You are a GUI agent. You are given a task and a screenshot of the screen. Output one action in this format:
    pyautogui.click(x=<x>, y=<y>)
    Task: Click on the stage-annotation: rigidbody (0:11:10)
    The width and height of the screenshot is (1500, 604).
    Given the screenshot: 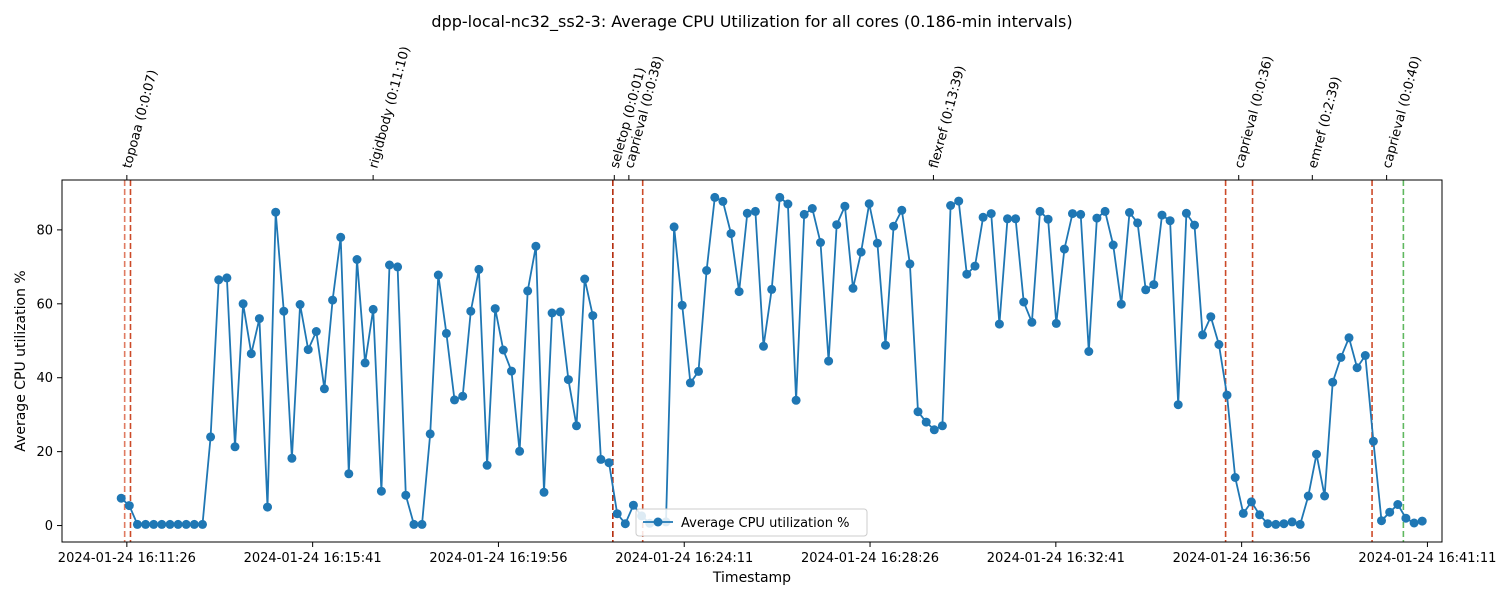 What is the action you would take?
    pyautogui.click(x=389, y=107)
    